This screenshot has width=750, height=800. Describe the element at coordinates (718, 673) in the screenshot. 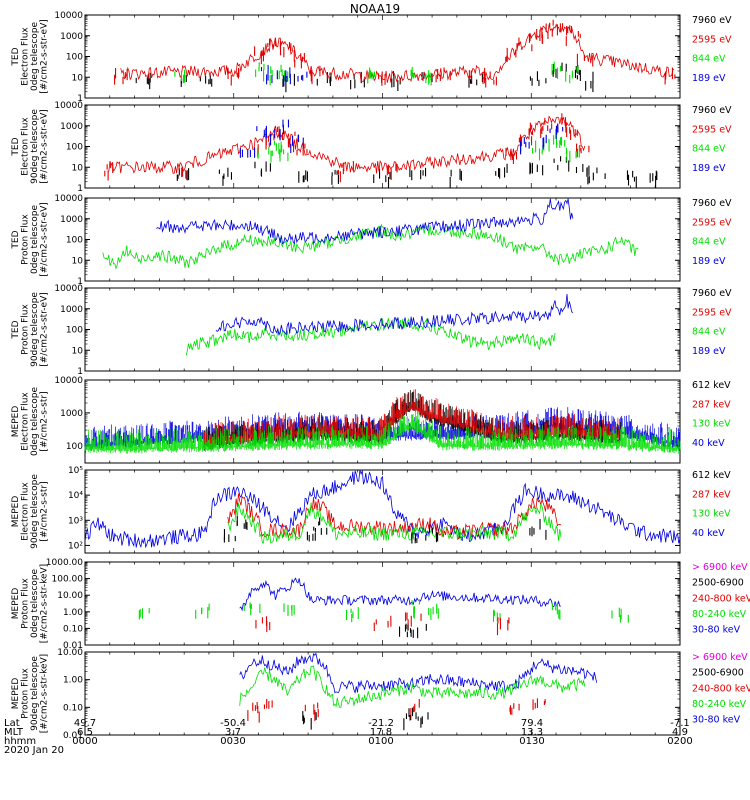

I see `legend-entry: 2500-6900` at that location.